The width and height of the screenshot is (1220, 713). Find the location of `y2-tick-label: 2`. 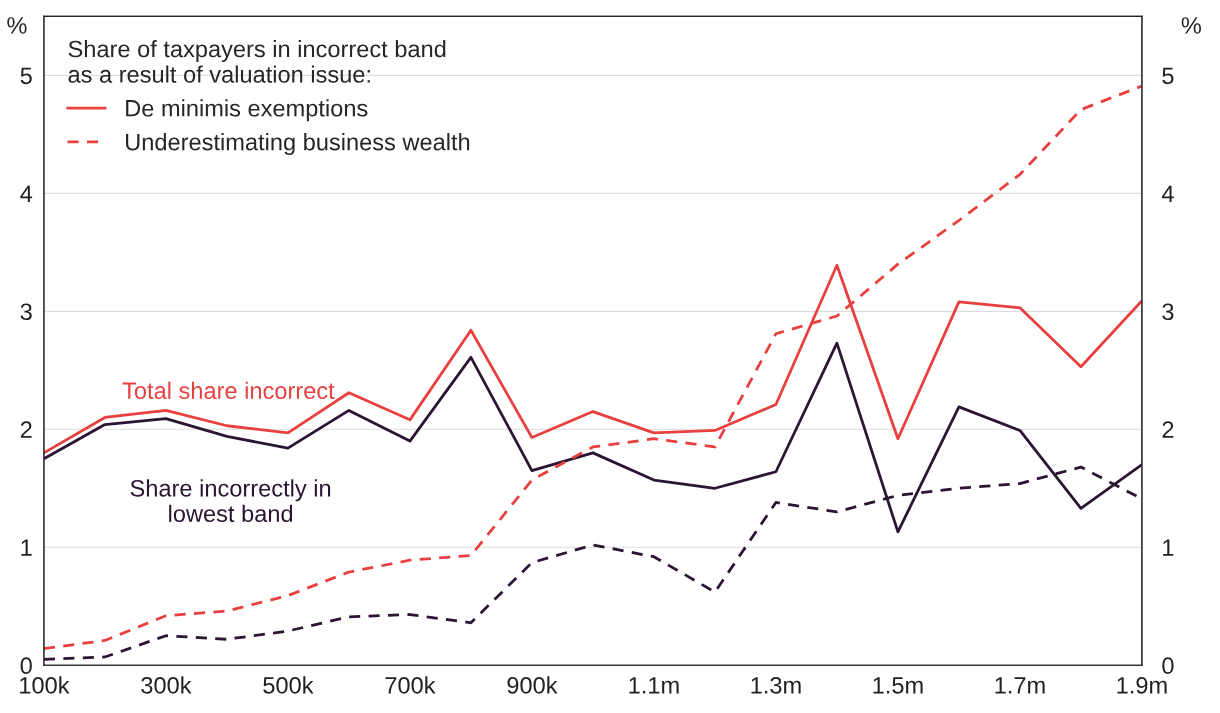

y2-tick-label: 2 is located at coordinates (1168, 429).